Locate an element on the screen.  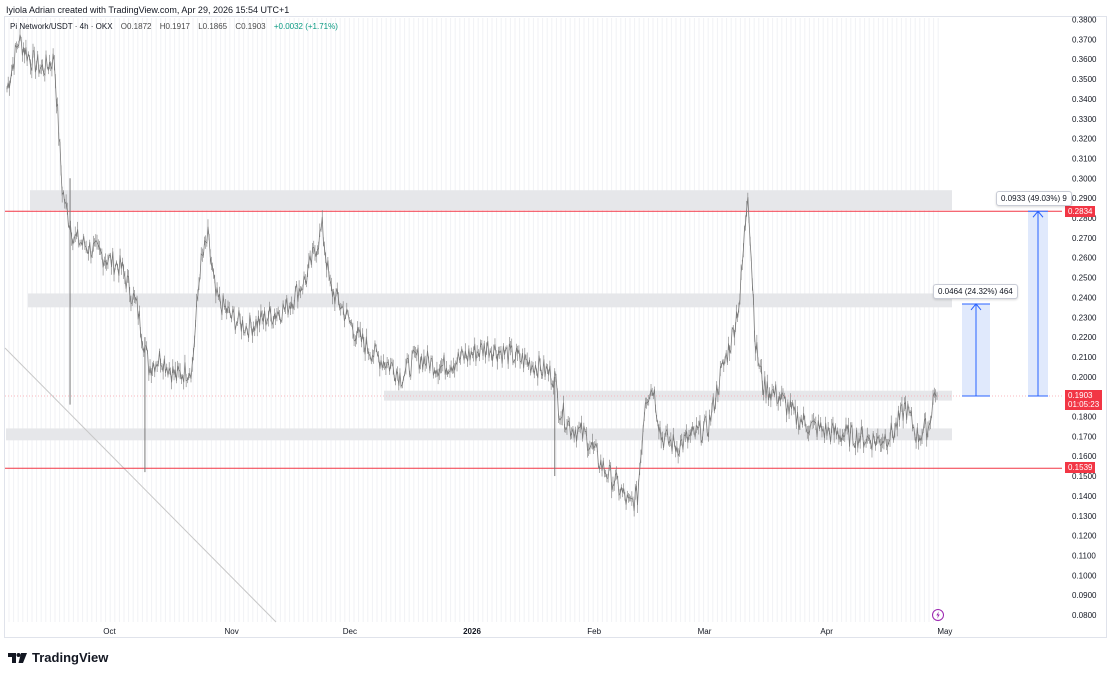
y-tick-label: 0.2700 is located at coordinates (1084, 238).